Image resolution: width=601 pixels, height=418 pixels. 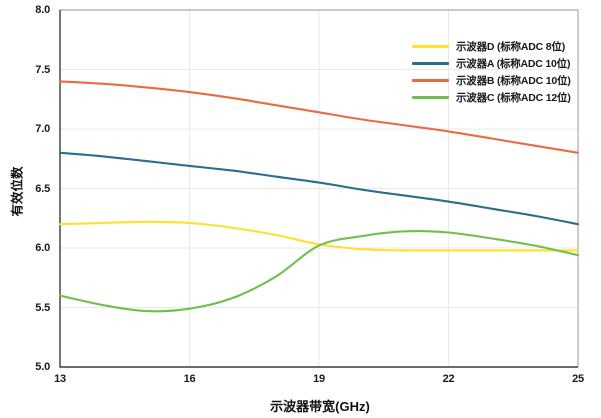 I want to click on legend-label: 示波器D (标称ADC 8位), so click(x=510, y=47).